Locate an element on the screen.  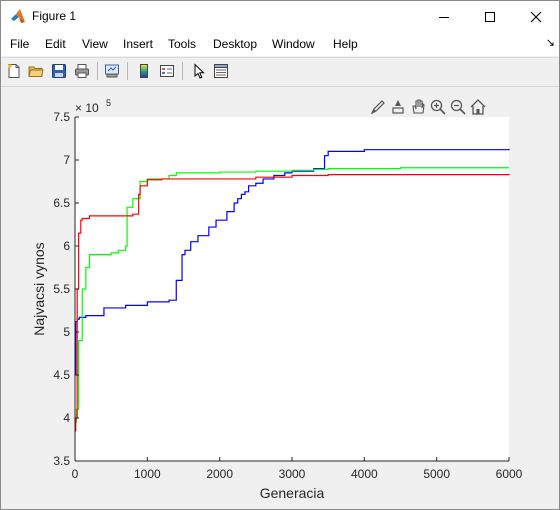
minimize-button is located at coordinates (444, 16).